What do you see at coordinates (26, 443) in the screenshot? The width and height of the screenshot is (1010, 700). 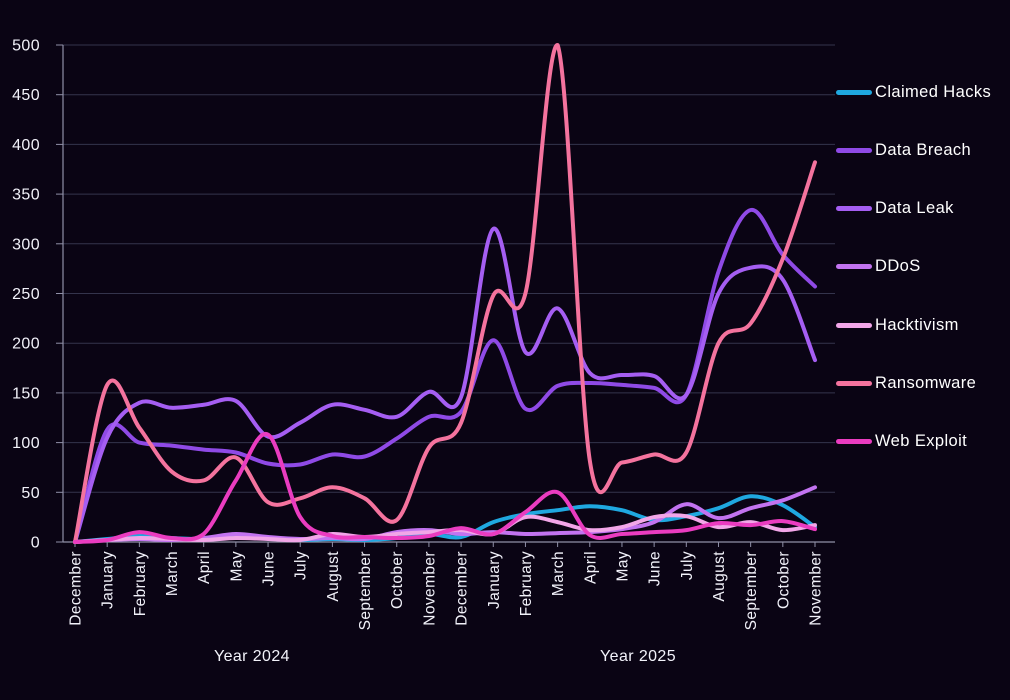 I see `y-axis-tick-label: 100` at bounding box center [26, 443].